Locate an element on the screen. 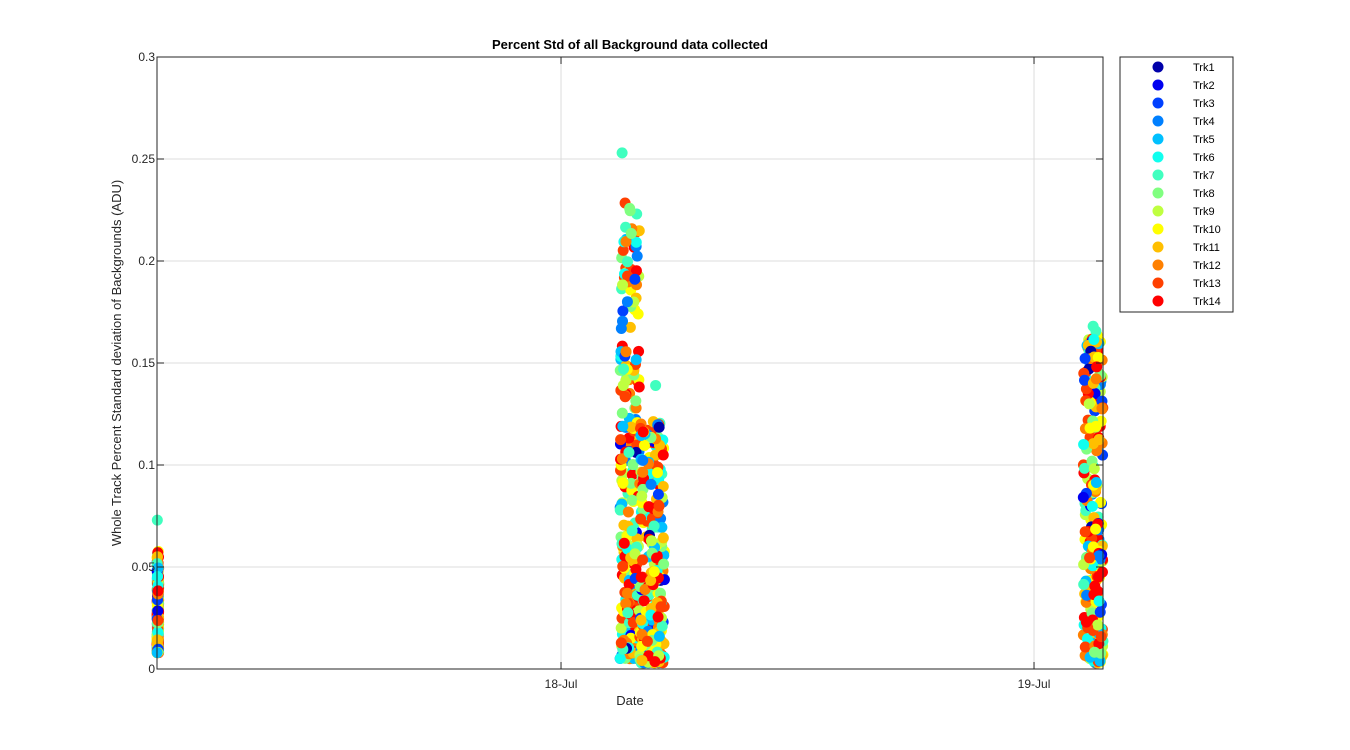 Image resolution: width=1350 pixels, height=750 pixels. legend-label: Trk6 is located at coordinates (1204, 158).